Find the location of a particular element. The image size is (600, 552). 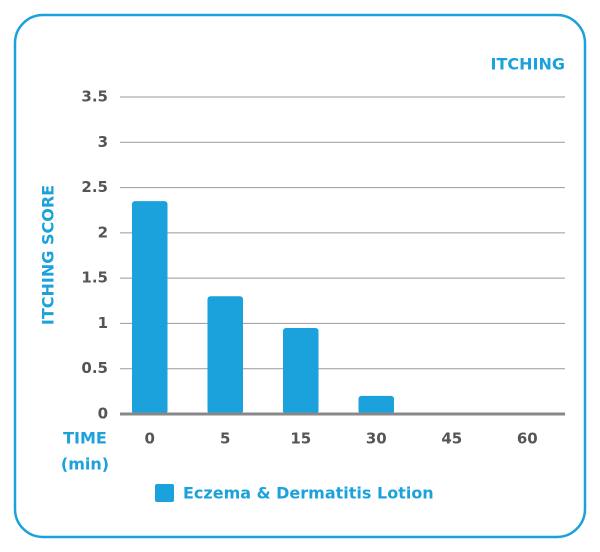

x-tick-label: 0 is located at coordinates (150, 439).